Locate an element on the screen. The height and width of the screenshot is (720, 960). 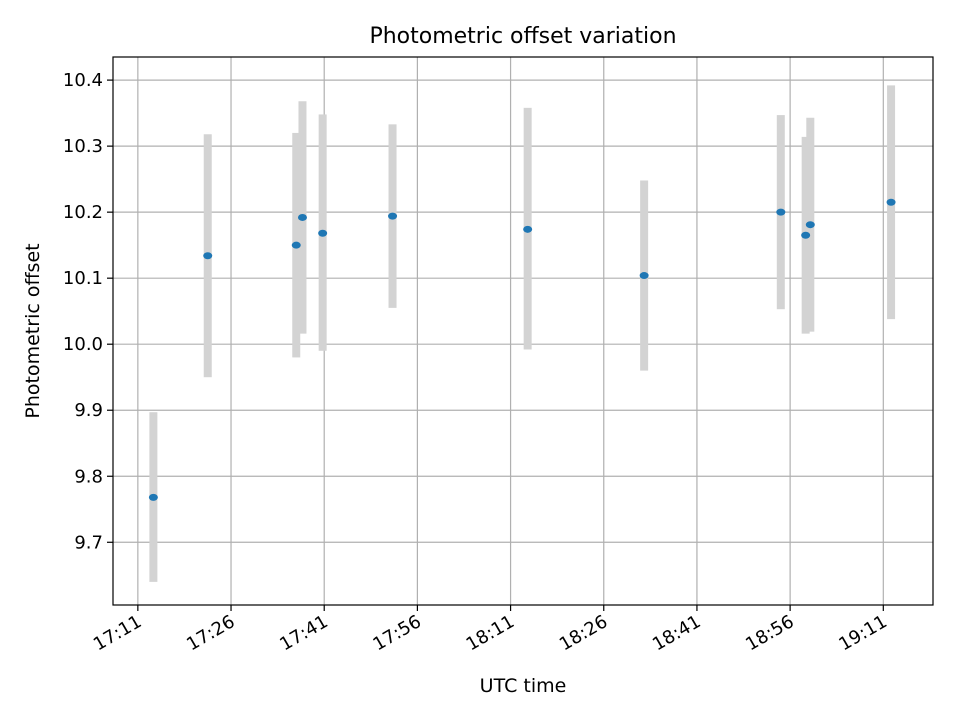
y-tick-label: 10.1 is located at coordinates (83, 278).